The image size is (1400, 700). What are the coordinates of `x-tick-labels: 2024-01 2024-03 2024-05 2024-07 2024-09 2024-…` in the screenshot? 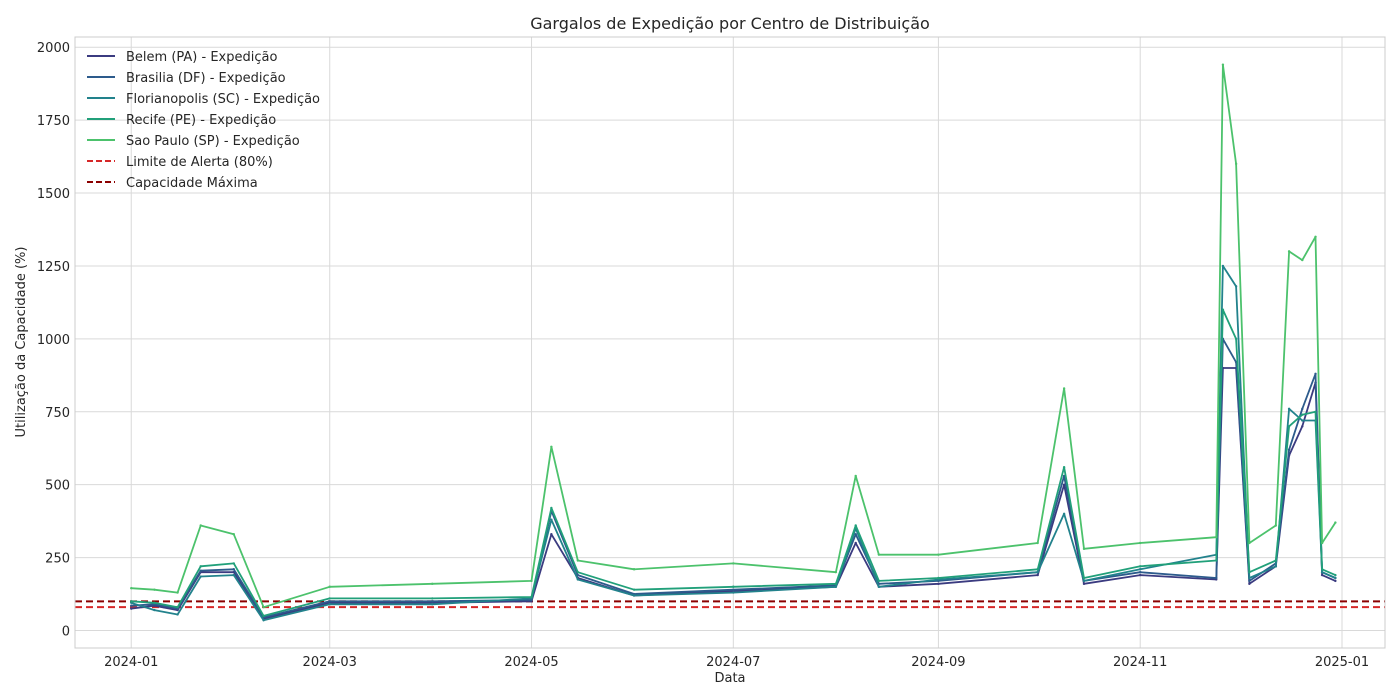 It's located at (736, 662).